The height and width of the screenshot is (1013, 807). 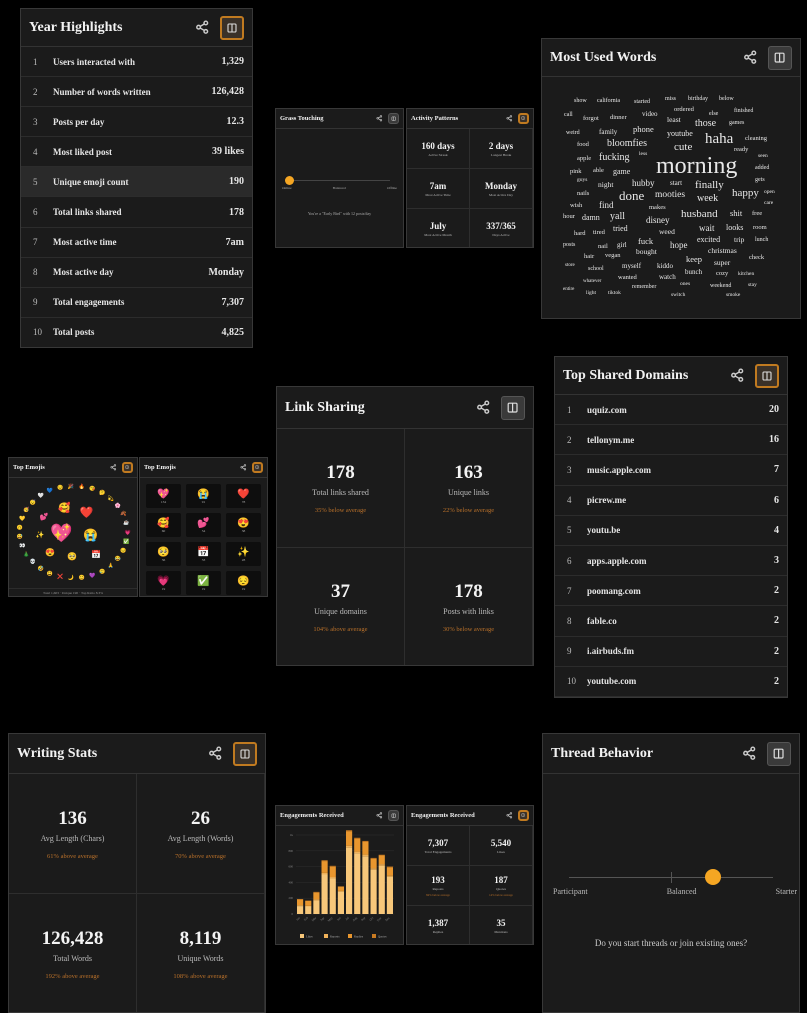 I want to click on emoji-glyph: 🥺, so click(x=163, y=552).